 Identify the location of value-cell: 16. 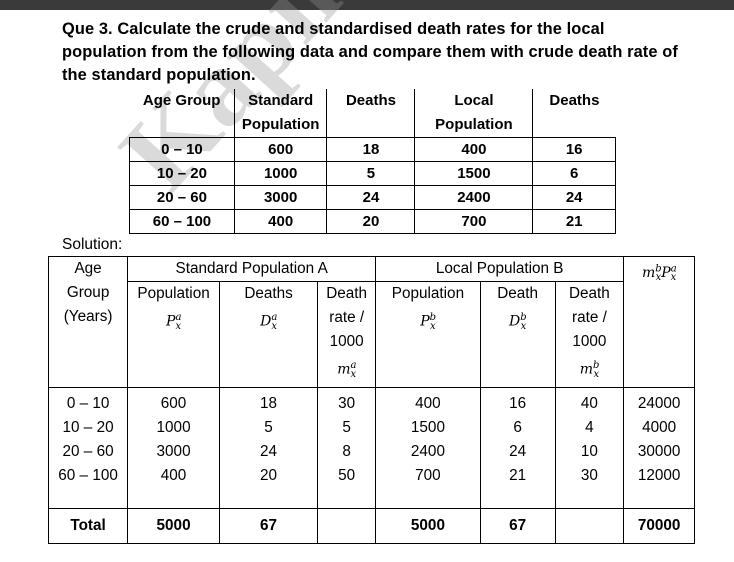
(518, 404).